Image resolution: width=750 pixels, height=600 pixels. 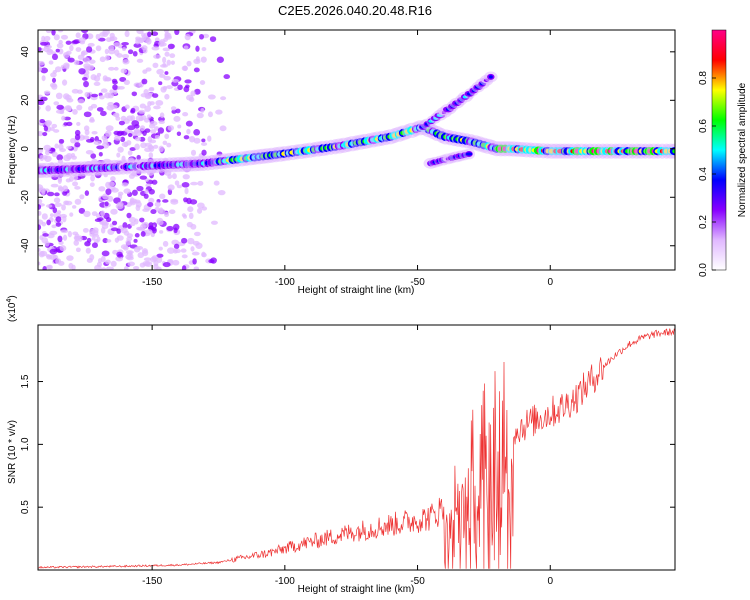 I want to click on snr-x-axis-label: Height of straight line (km), so click(x=356, y=589).